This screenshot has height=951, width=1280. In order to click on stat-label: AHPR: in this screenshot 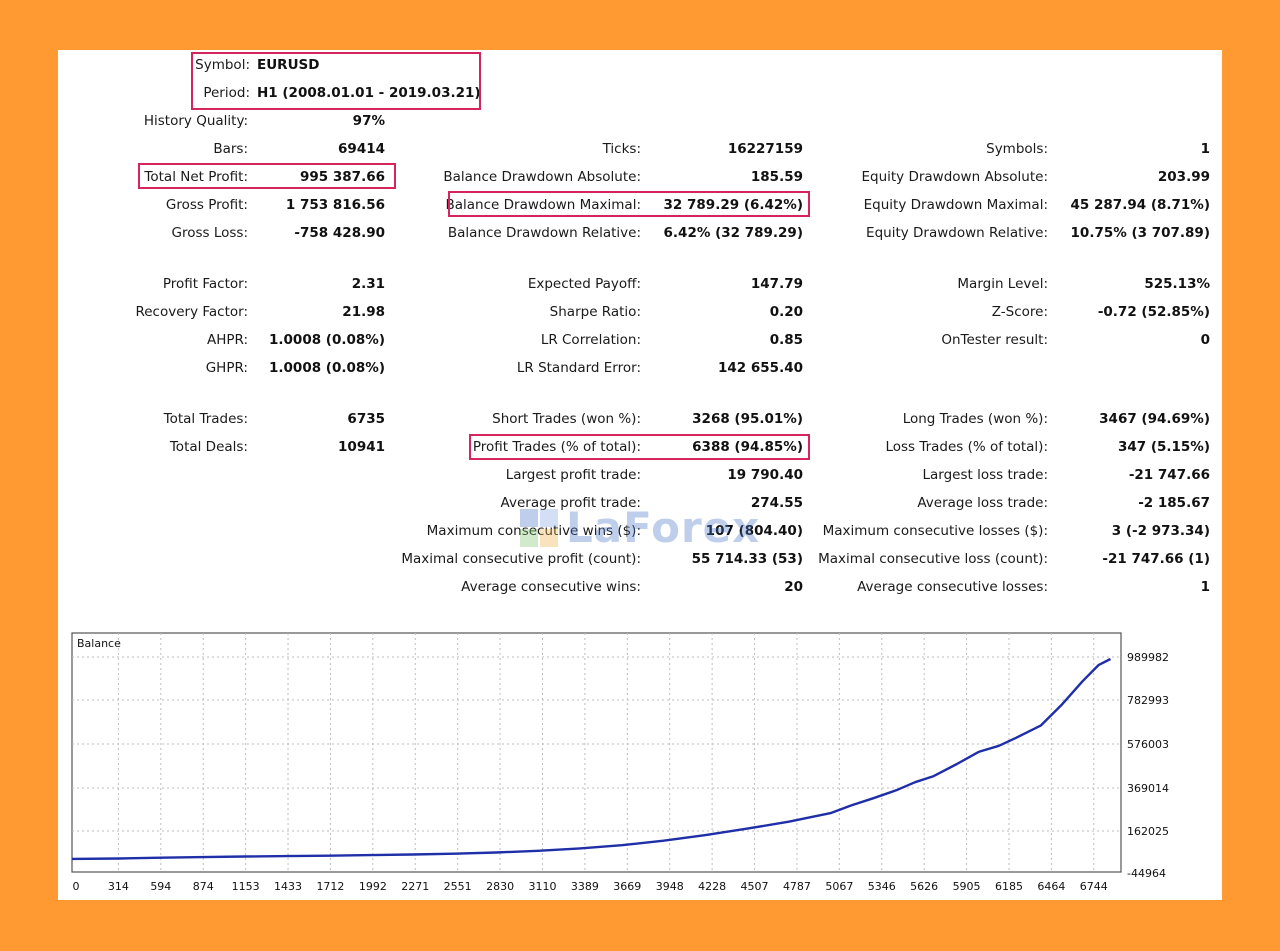, I will do `click(227, 340)`.